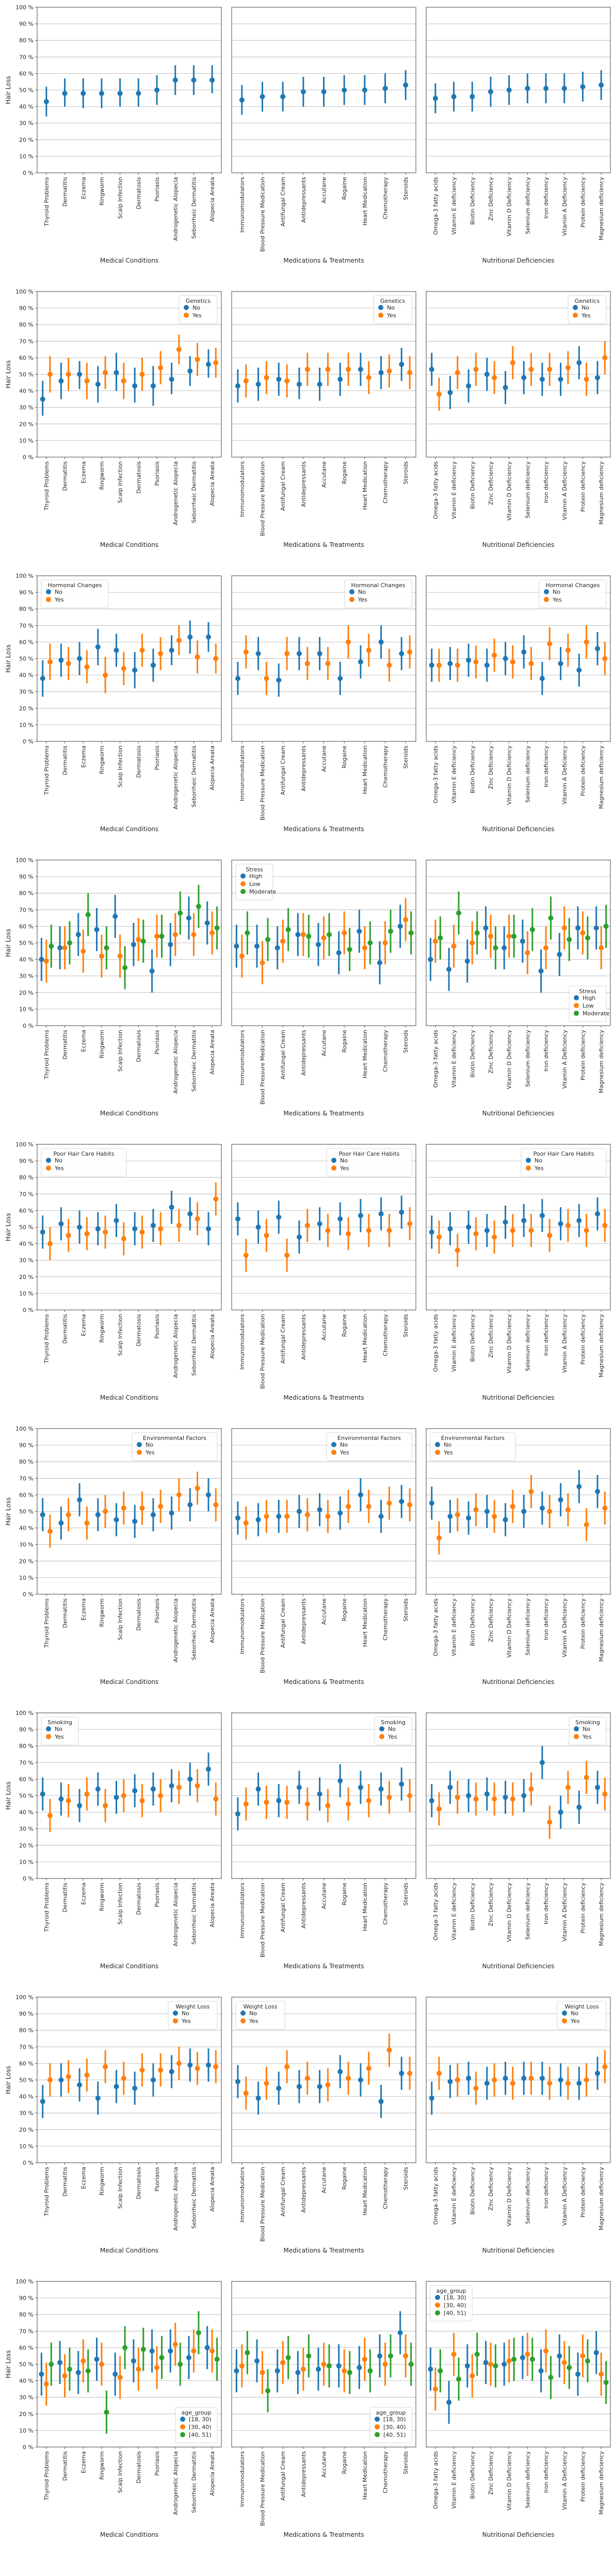 This screenshot has width=614, height=2576. I want to click on x-tick-label: Selenium deficiency, so click(528, 2479).